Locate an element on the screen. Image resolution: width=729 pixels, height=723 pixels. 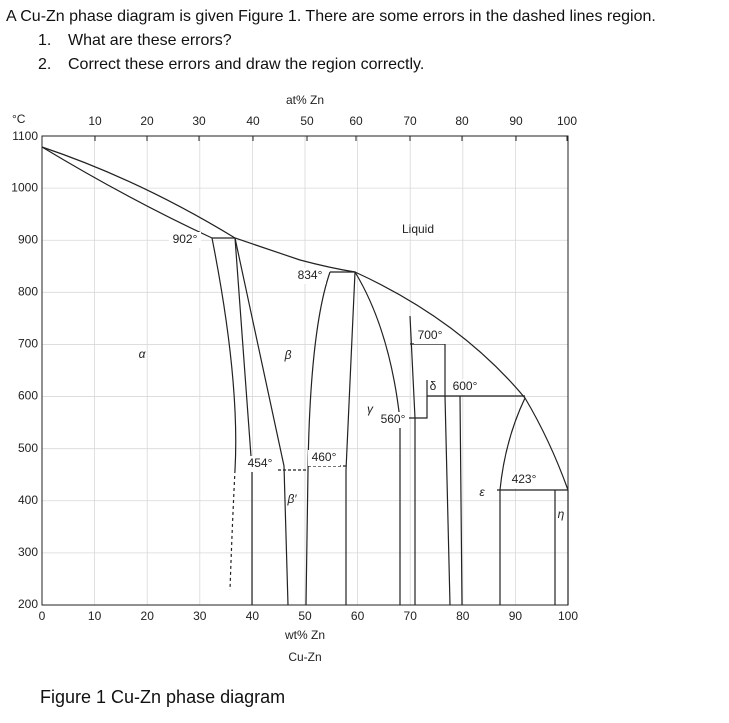
item-number: 2. is located at coordinates (45, 64).